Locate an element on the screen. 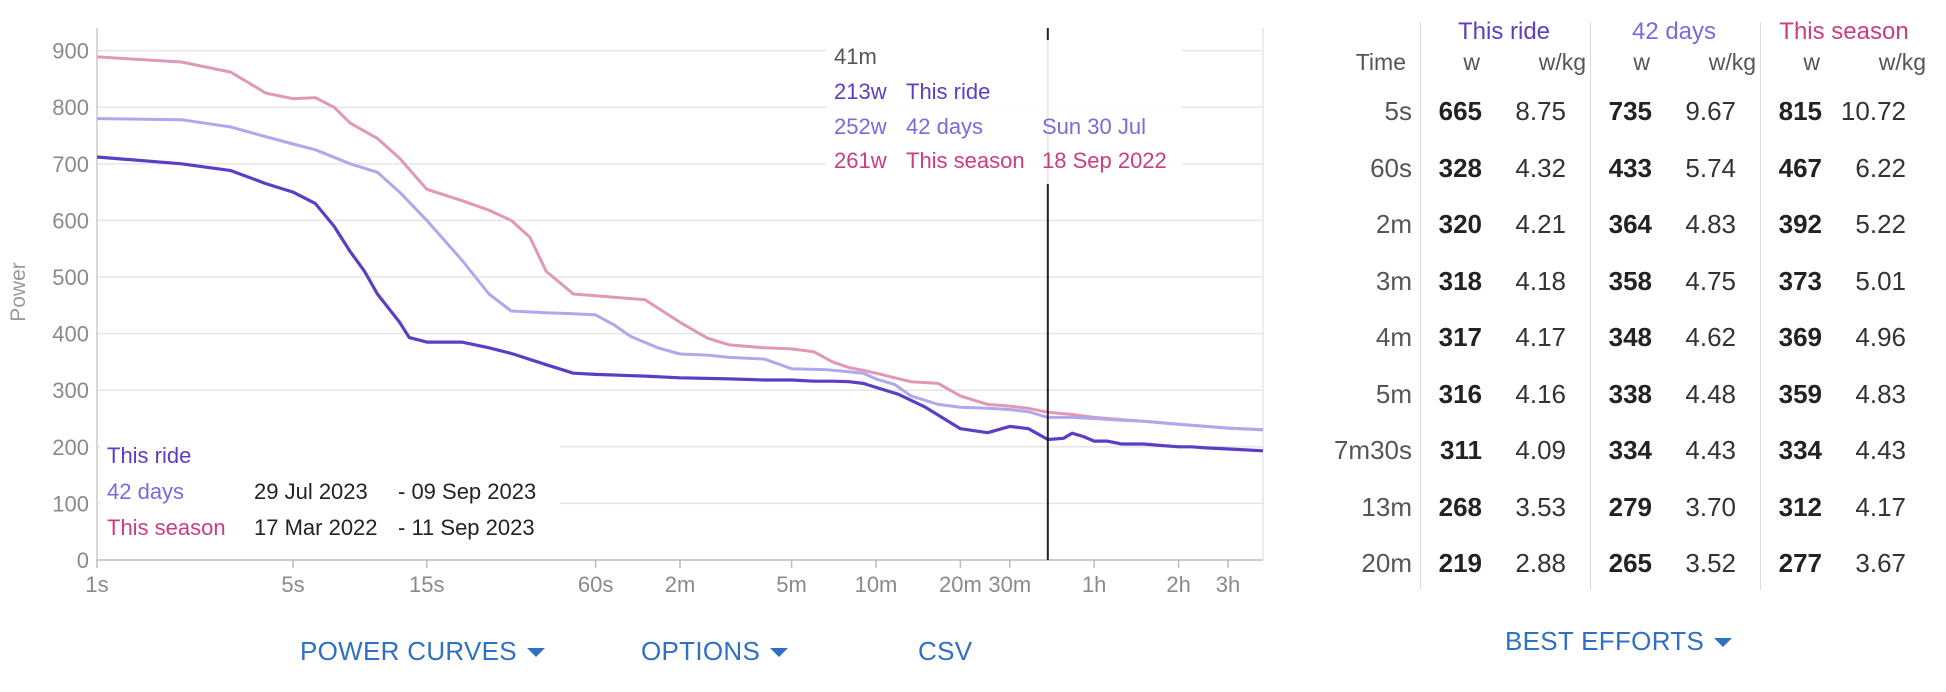 The height and width of the screenshot is (692, 1946). options-button: OPTIONS is located at coordinates (715, 651).